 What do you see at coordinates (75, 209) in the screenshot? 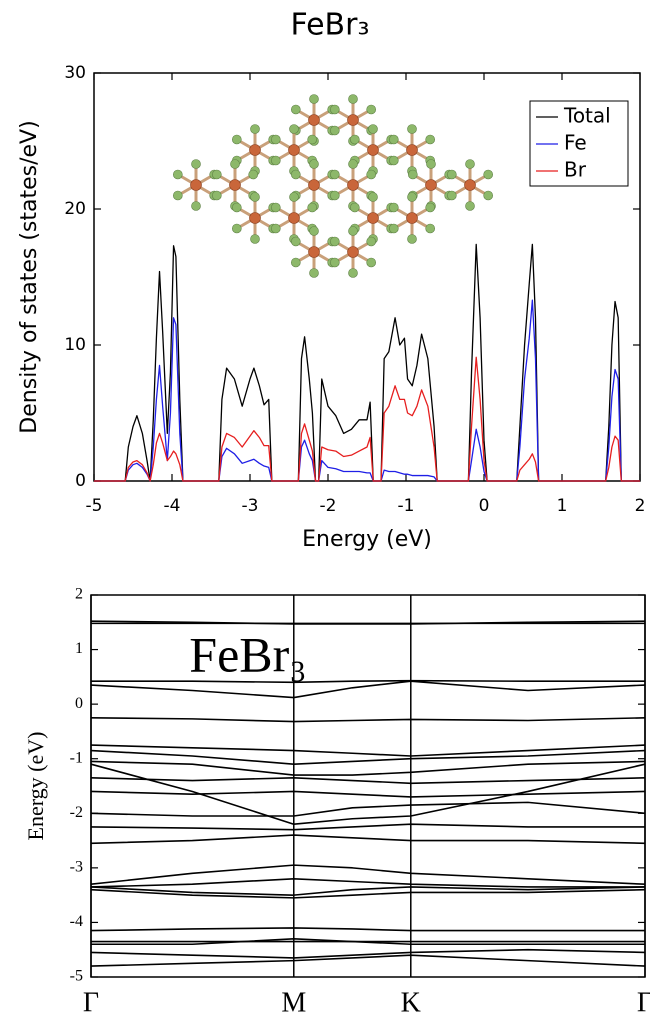
I see `y-tick-label: 20` at bounding box center [75, 209].